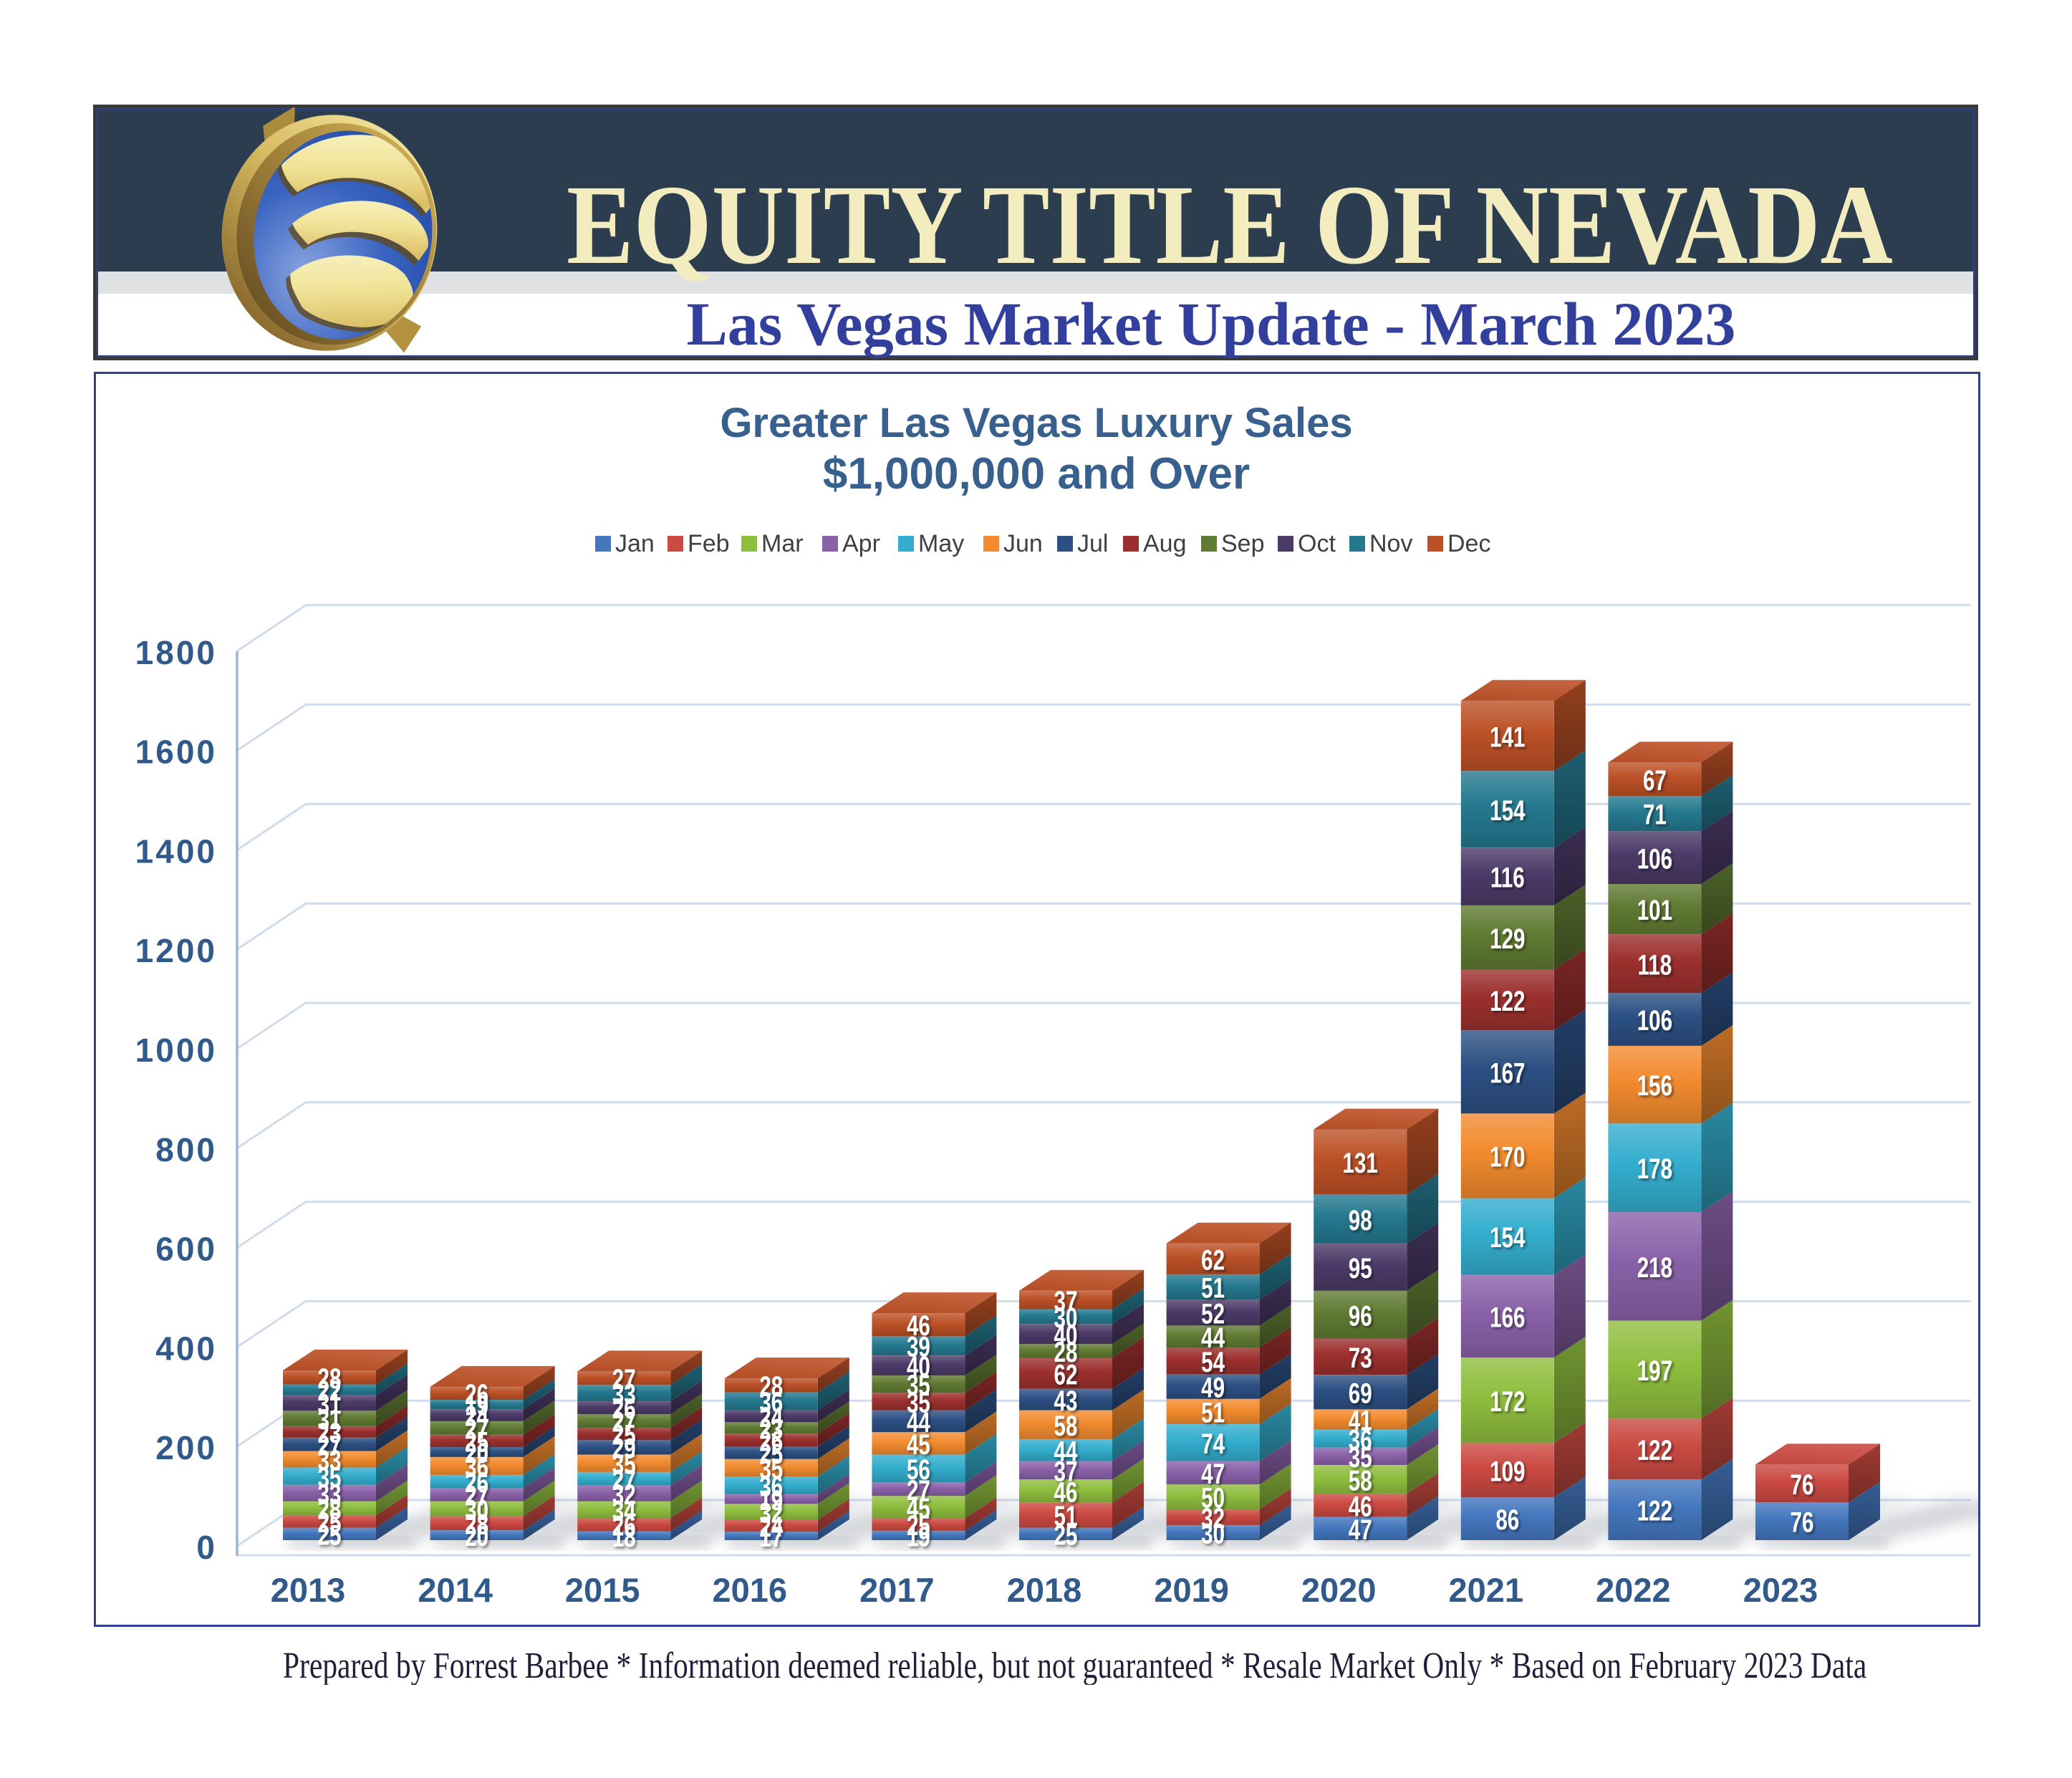  Describe the element at coordinates (1044, 1590) in the screenshot. I see `svg-text: 2018` at that location.